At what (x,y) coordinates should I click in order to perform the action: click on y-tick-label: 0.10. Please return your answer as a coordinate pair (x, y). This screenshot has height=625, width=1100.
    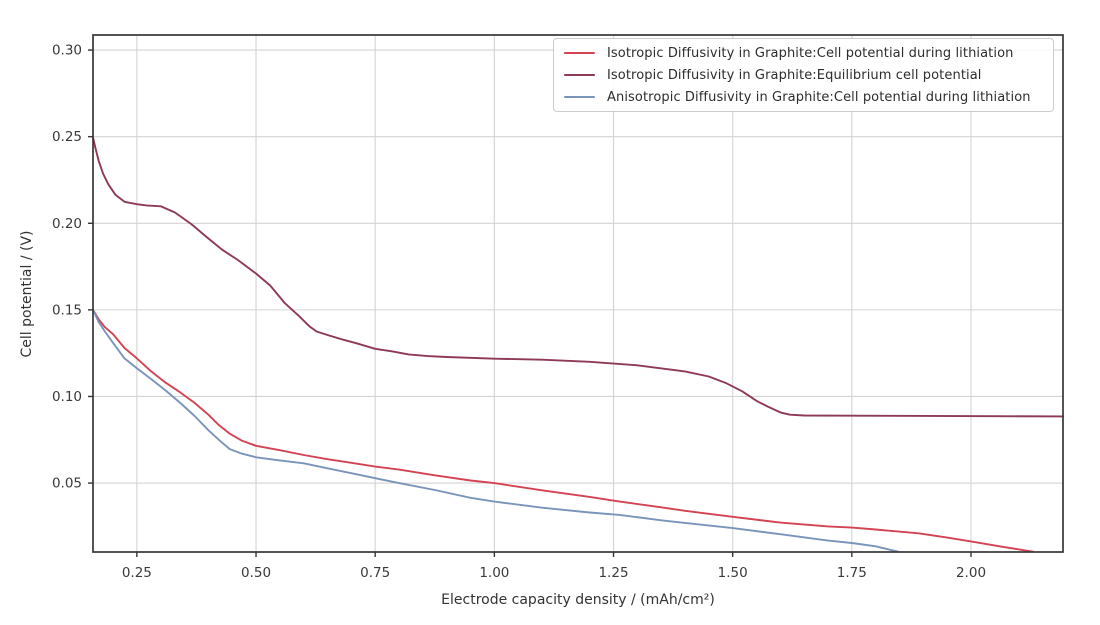
    Looking at the image, I should click on (67, 397).